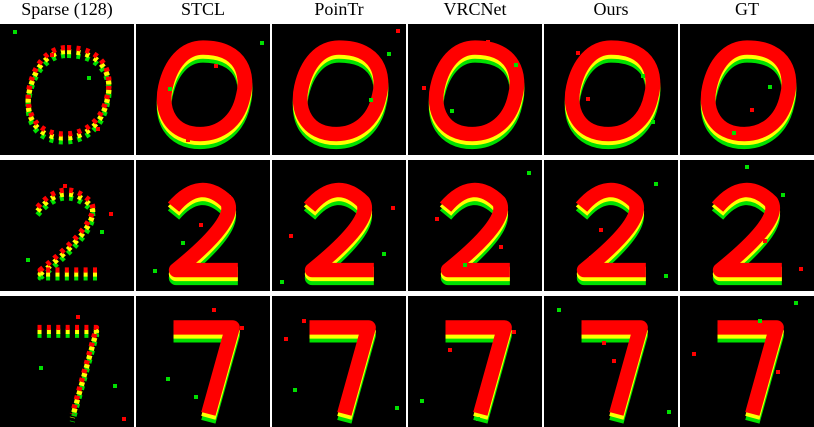  What do you see at coordinates (475, 9) in the screenshot?
I see `column-header: VRCNet` at bounding box center [475, 9].